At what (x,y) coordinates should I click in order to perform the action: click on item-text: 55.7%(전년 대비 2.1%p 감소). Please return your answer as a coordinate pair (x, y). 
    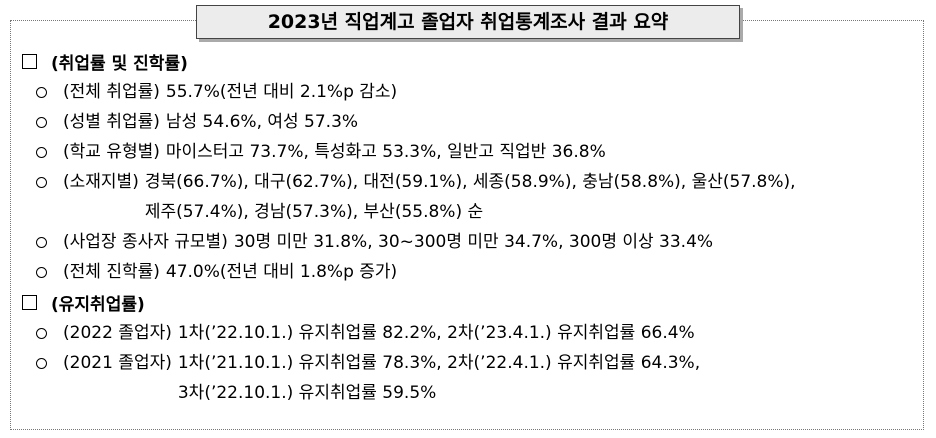
    Looking at the image, I should click on (281, 92).